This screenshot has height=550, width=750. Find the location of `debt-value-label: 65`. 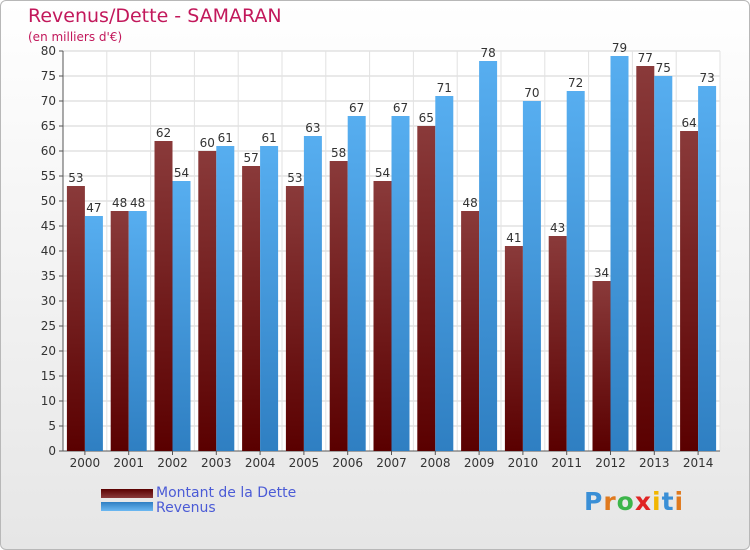

debt-value-label: 65 is located at coordinates (426, 118).